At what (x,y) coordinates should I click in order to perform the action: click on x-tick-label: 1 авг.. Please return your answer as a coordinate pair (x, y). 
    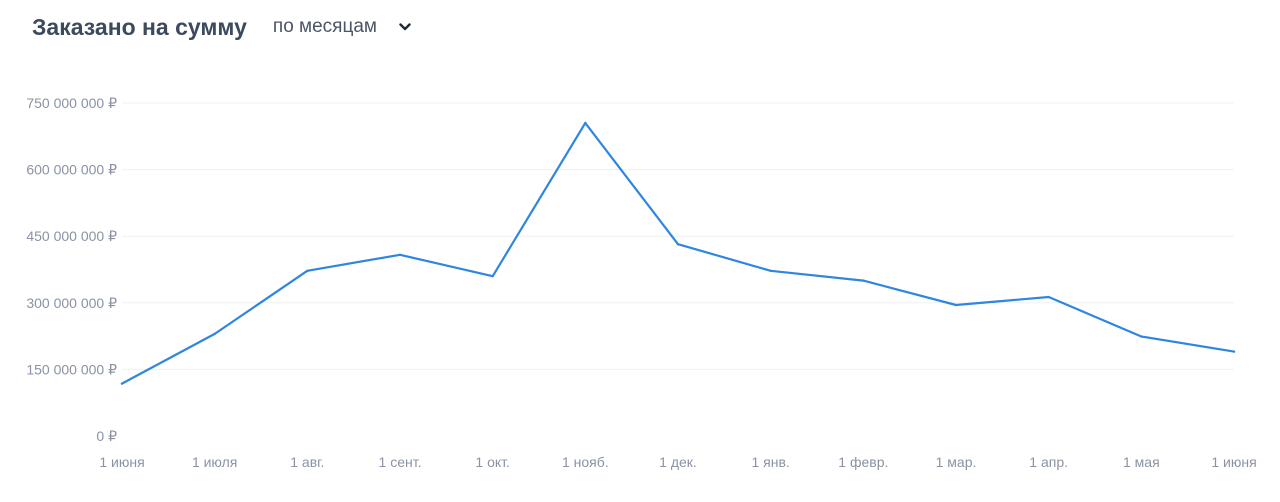
    Looking at the image, I should click on (307, 462).